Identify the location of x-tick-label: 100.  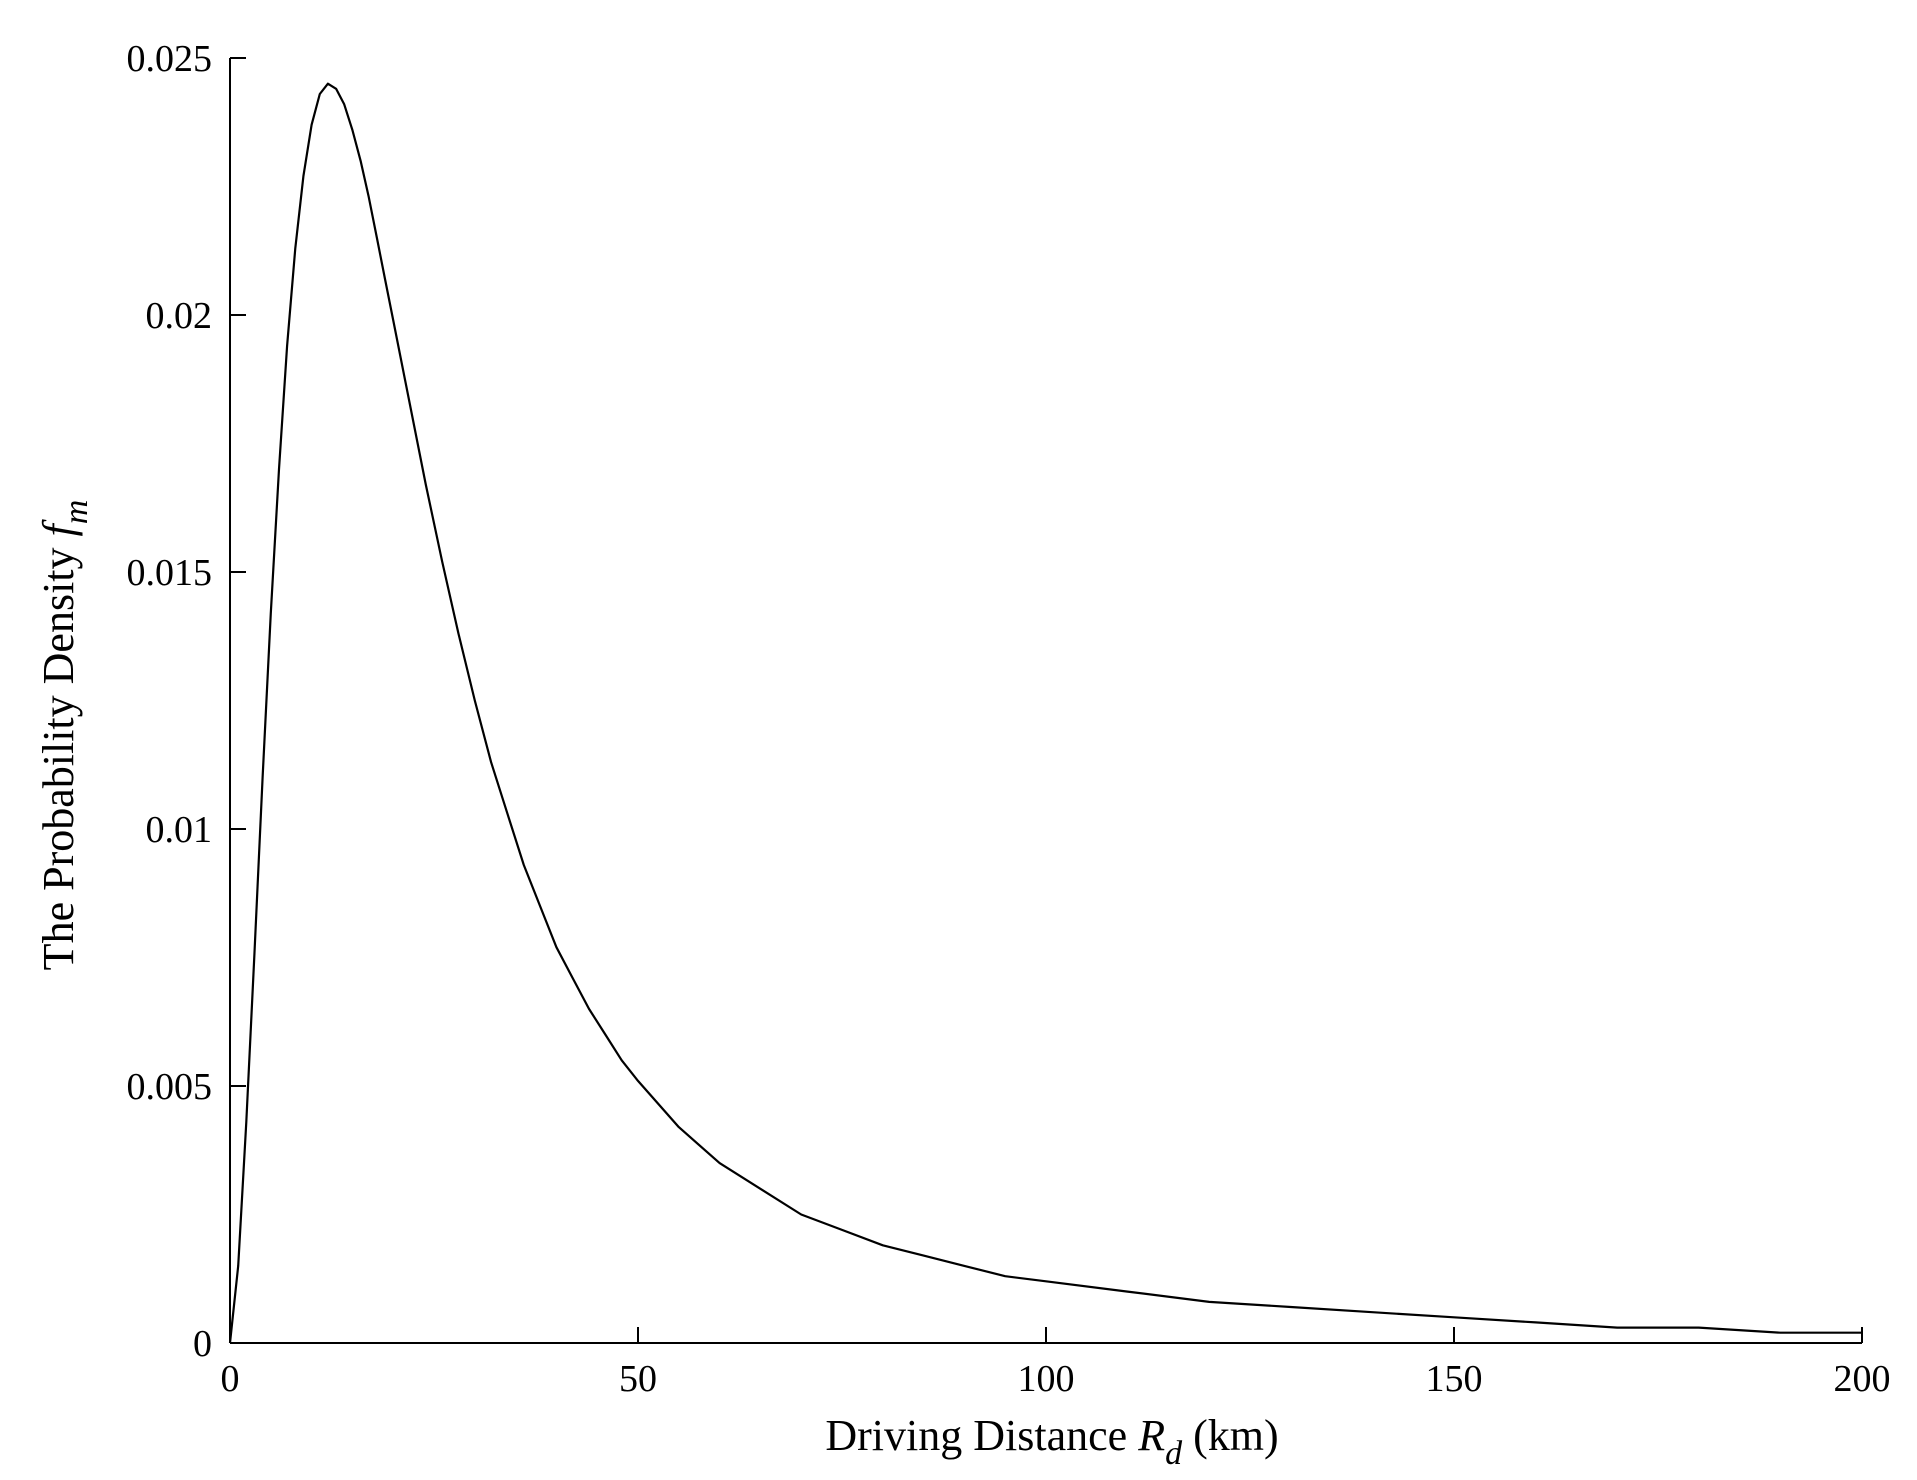
(1046, 1379).